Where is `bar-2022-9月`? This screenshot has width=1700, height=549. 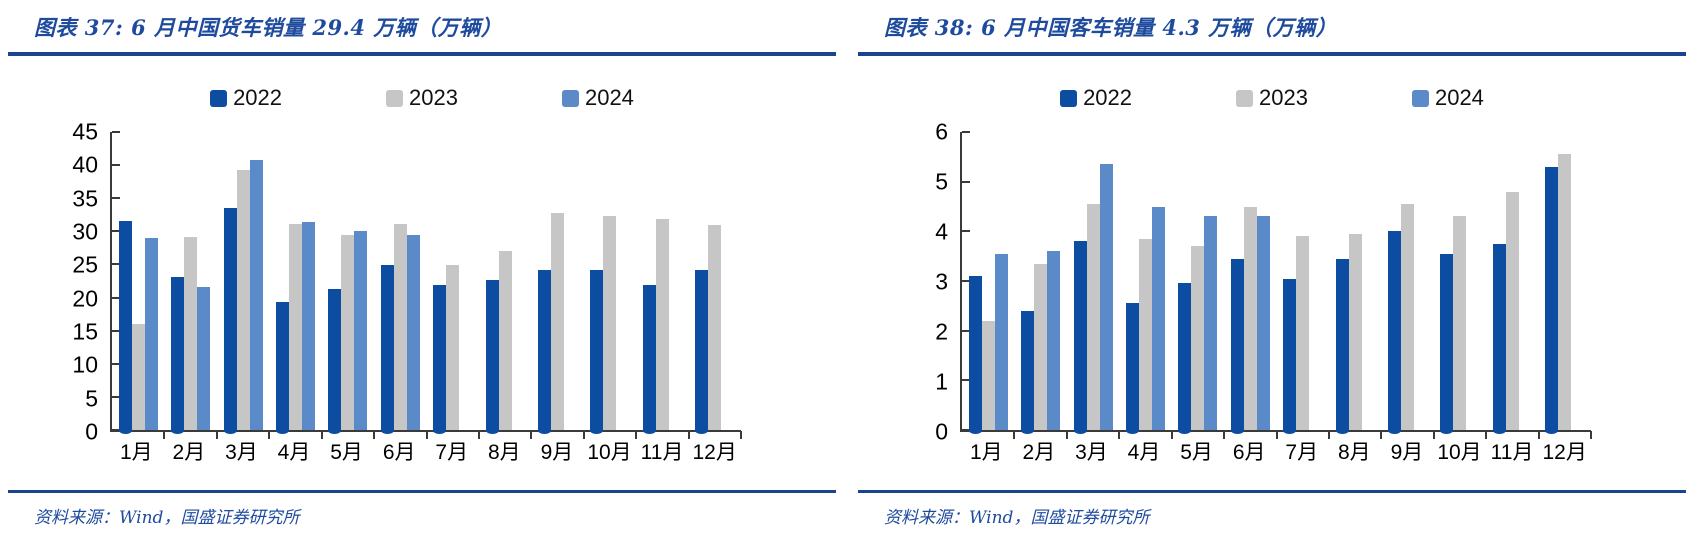 bar-2022-9月 is located at coordinates (545, 352).